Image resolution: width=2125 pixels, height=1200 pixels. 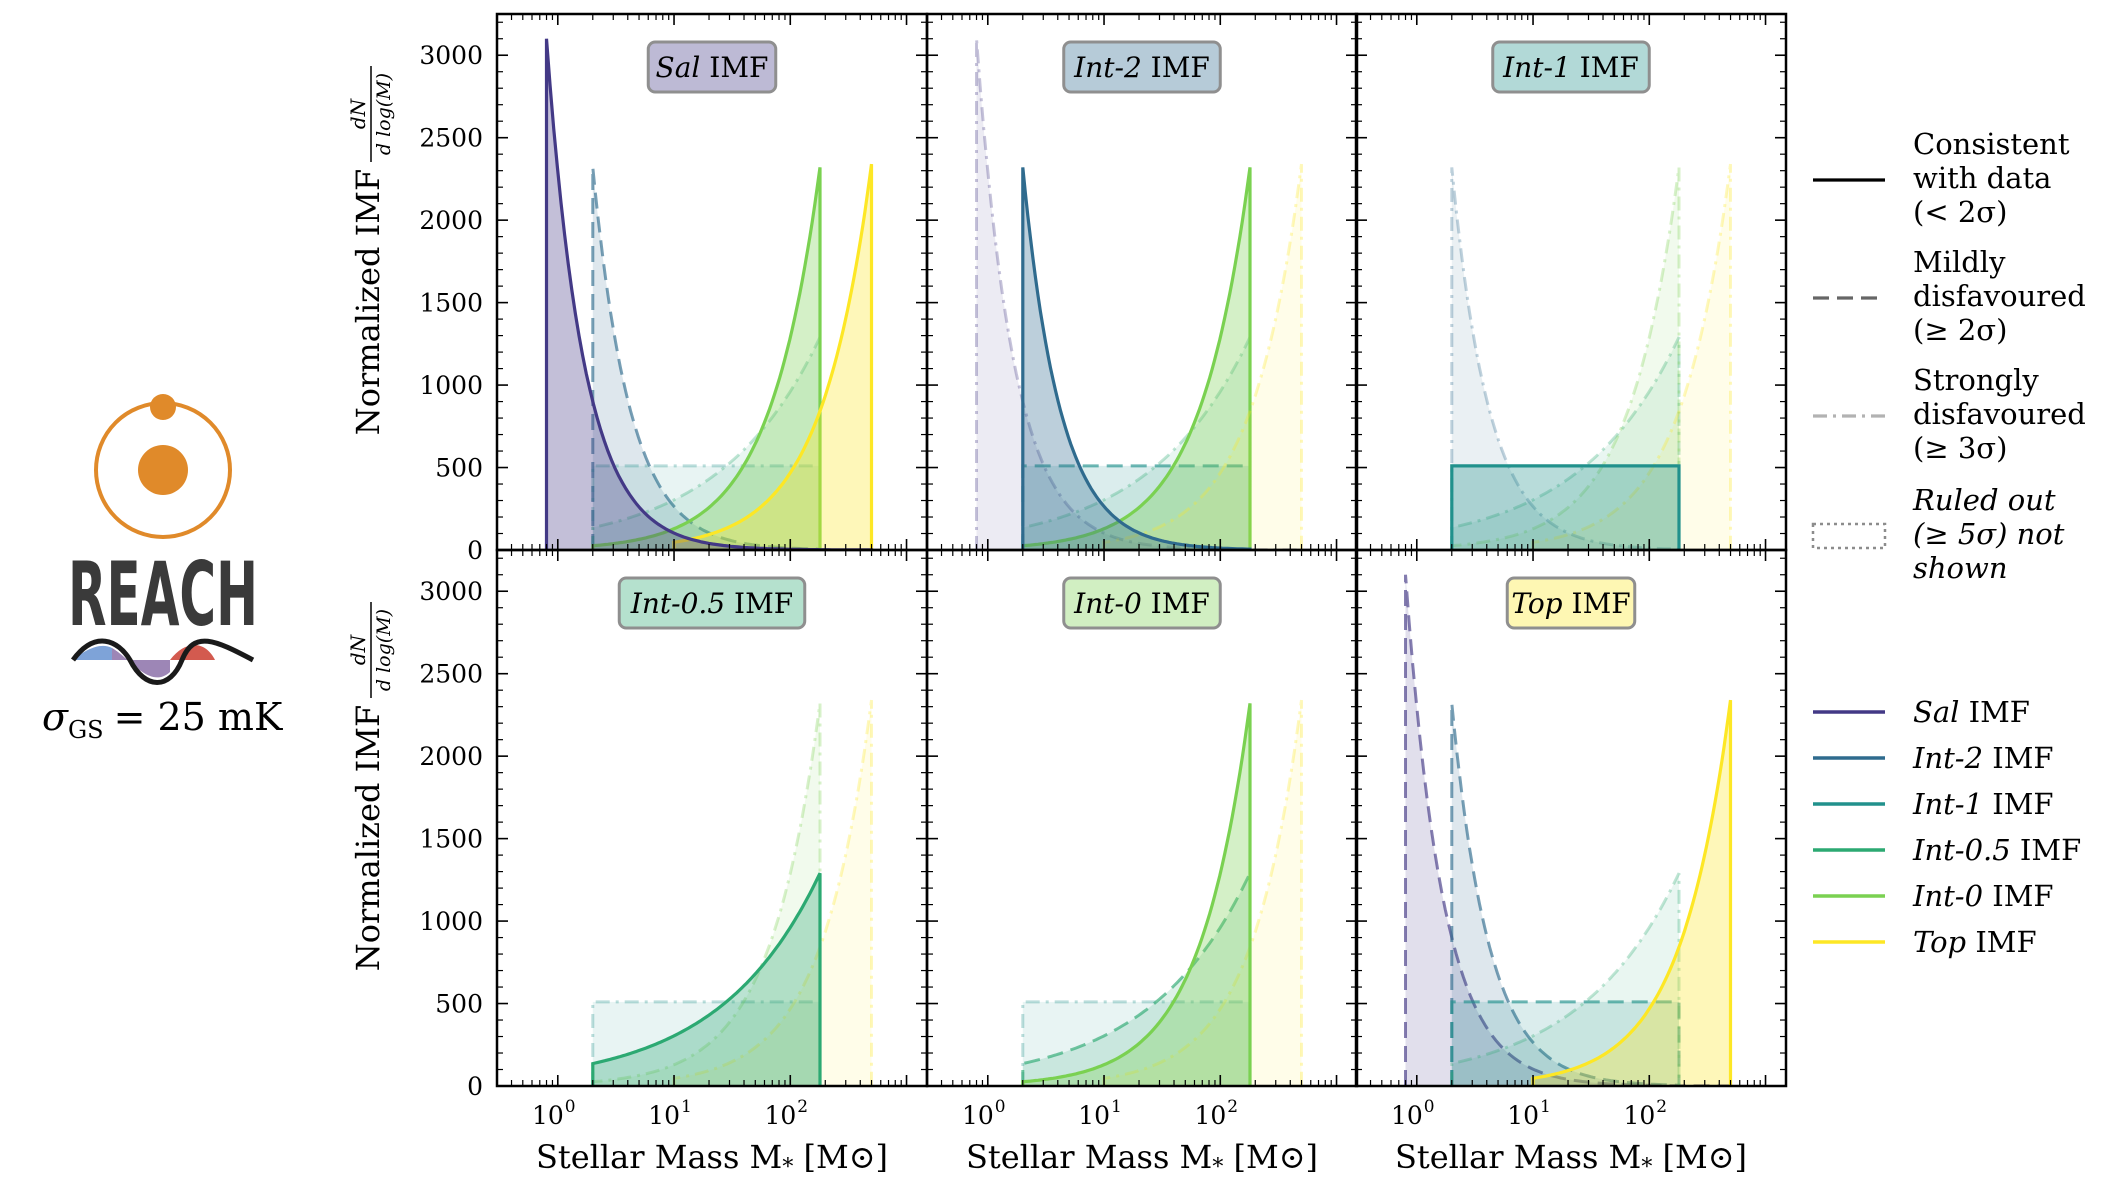 I want to click on imf-legend-top: Top IMF, so click(x=1925, y=942).